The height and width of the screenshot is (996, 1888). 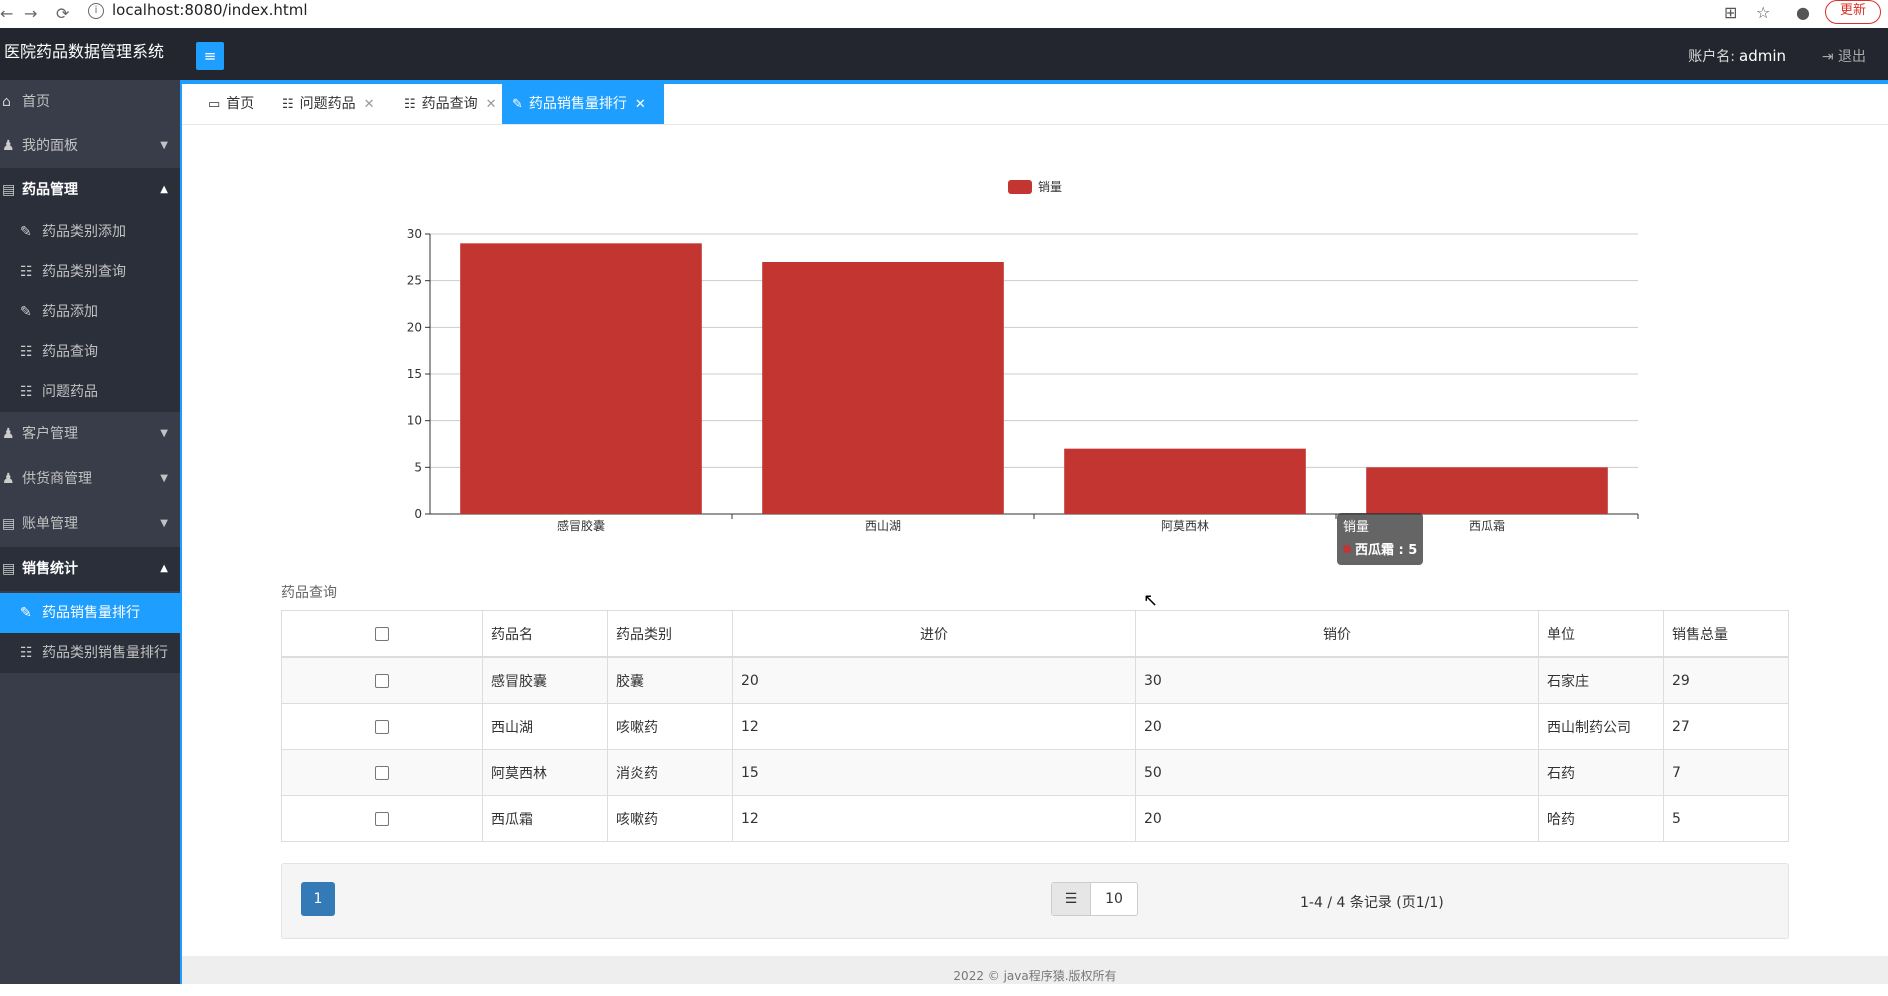 I want to click on x-tick-label: 西瓜霜, so click(x=1487, y=526).